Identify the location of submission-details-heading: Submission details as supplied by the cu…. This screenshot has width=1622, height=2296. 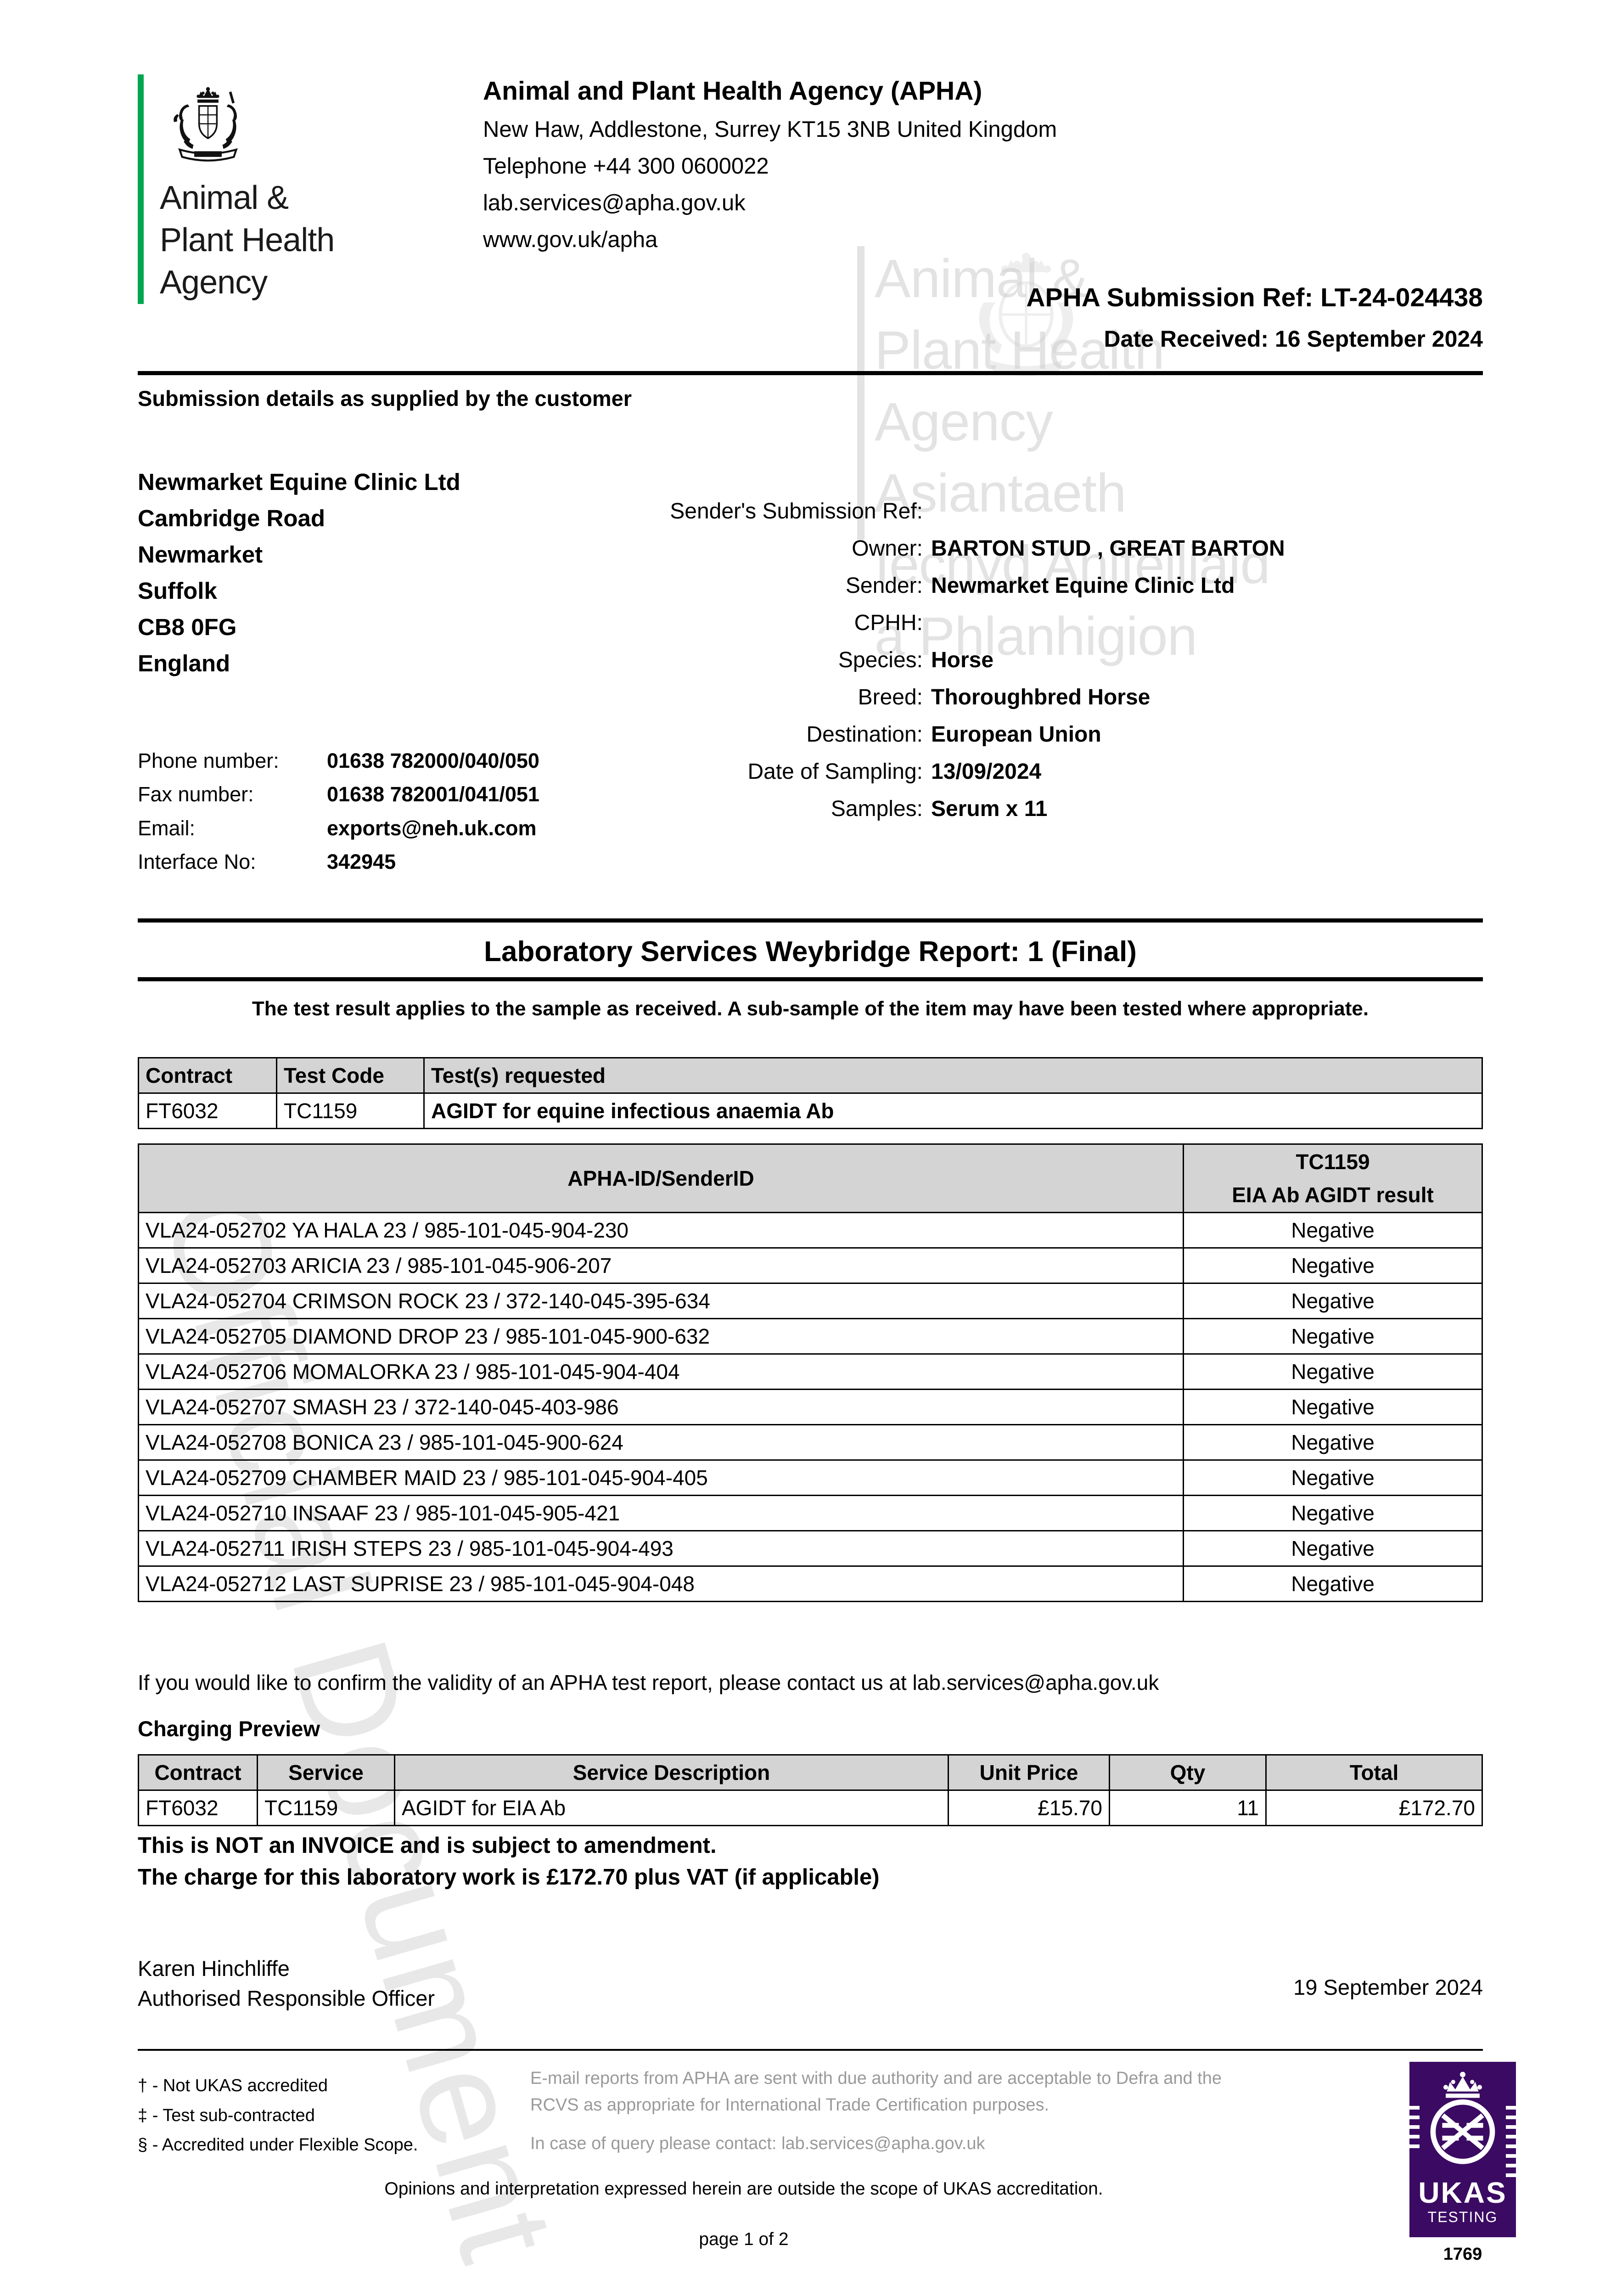
(385, 398).